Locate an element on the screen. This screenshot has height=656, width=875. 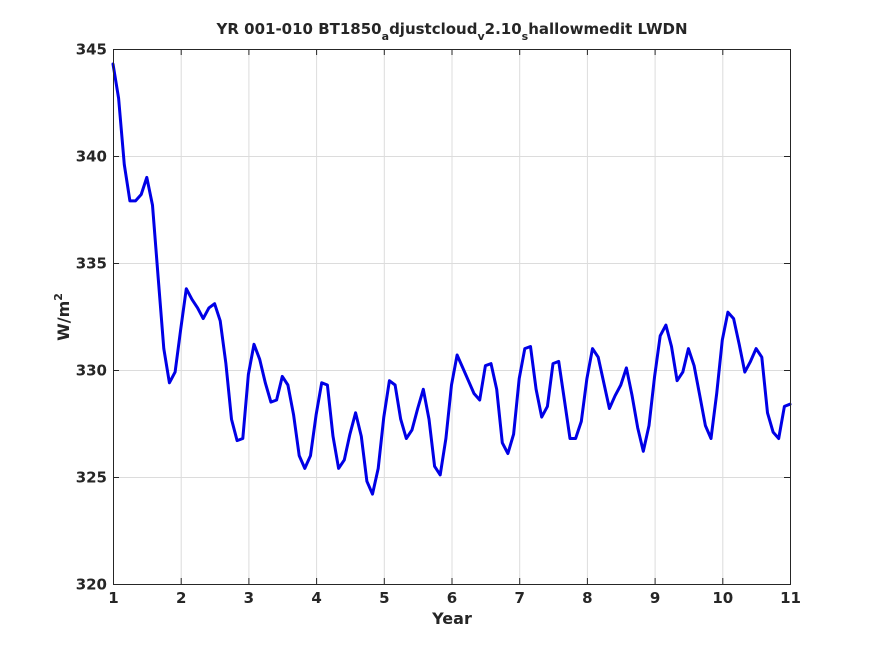
y-tick-label: 325 is located at coordinates (91, 478).